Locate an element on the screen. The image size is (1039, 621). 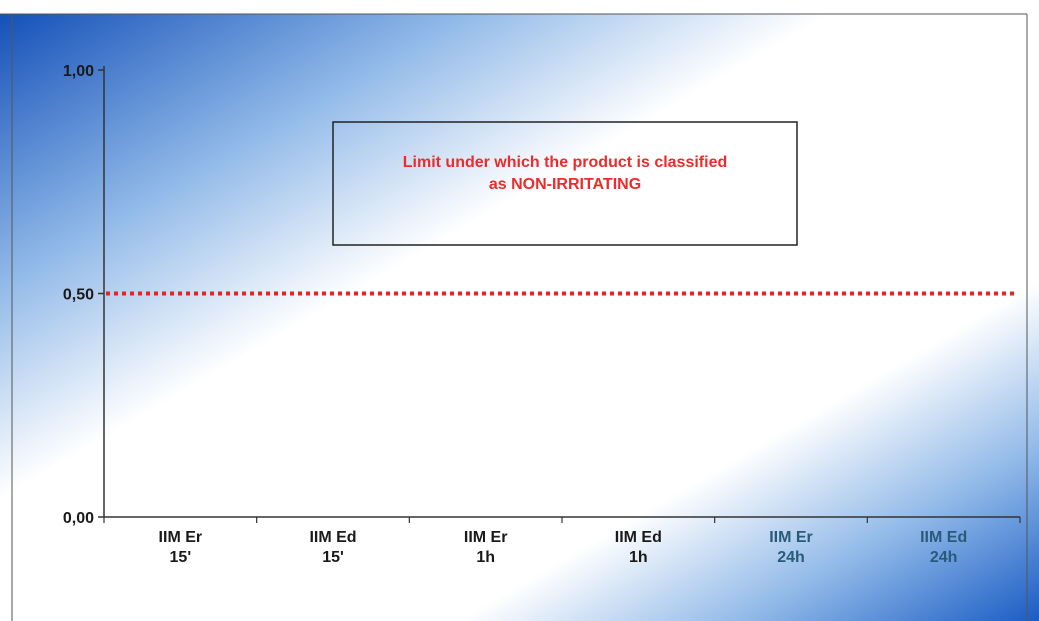
x-category-label-3-0: IIM Ed is located at coordinates (638, 537).